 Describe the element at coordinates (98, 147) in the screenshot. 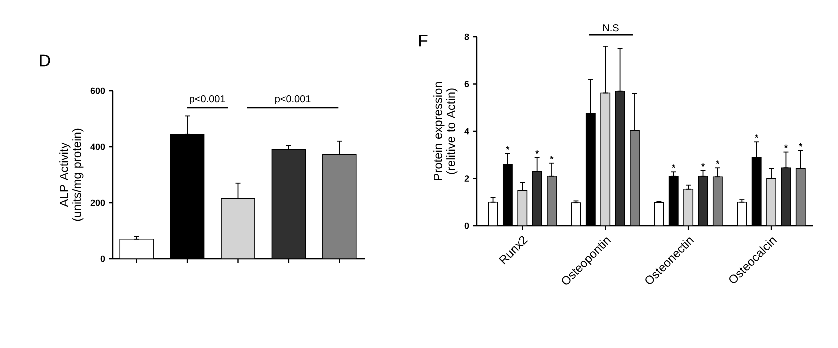

I see `y-tick-label: 400` at that location.